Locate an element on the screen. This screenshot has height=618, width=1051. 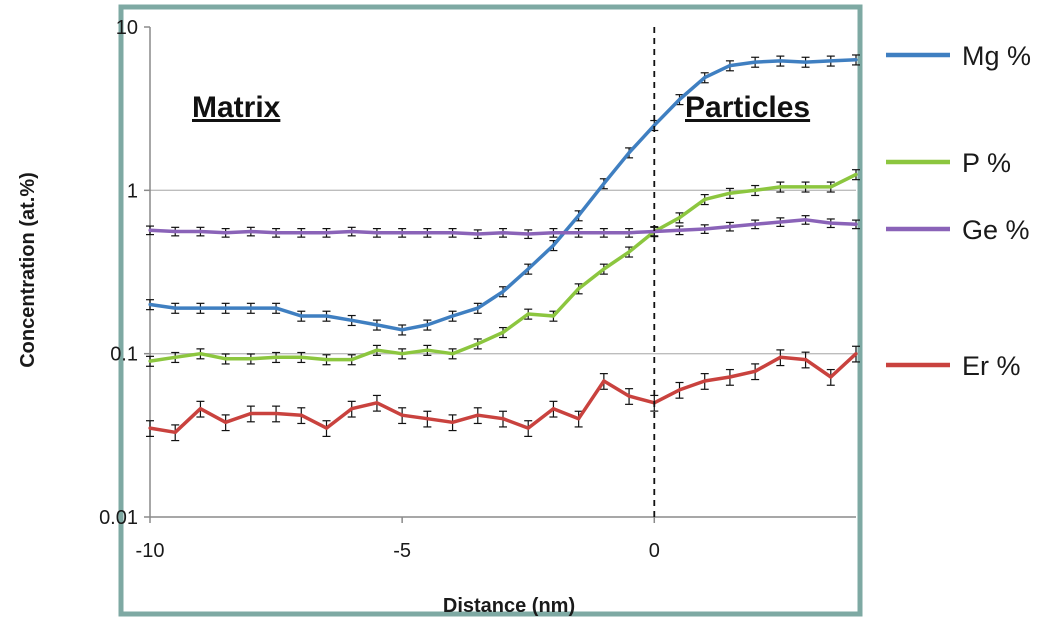
legend-label-er: Er % is located at coordinates (991, 366).